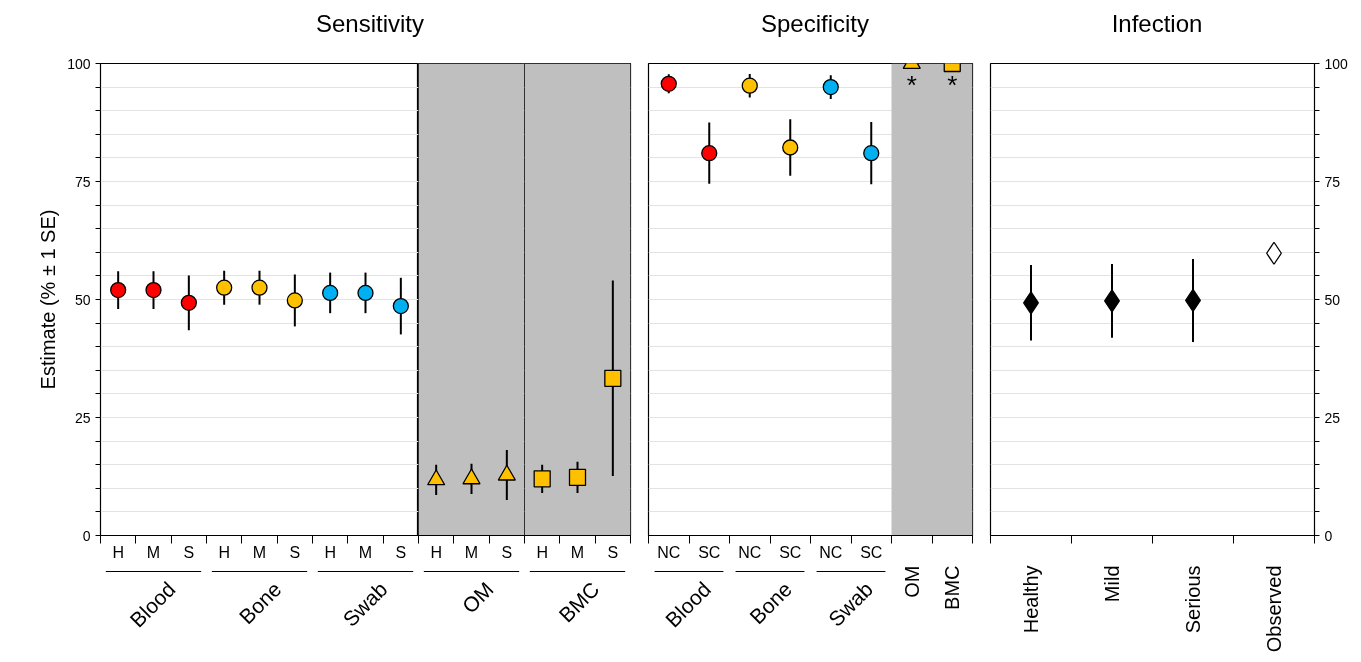  I want to click on y-axis-title: Estimate (% ± 1 SE), so click(48, 299).